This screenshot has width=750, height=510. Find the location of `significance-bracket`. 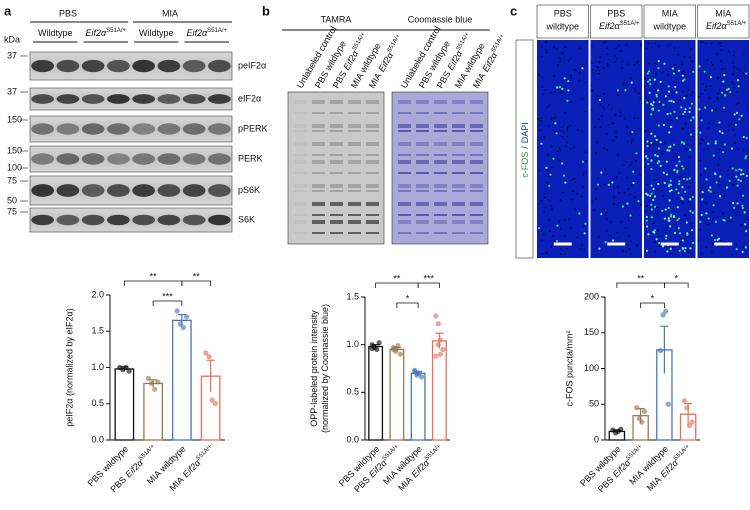

significance-bracket is located at coordinates (407, 305).